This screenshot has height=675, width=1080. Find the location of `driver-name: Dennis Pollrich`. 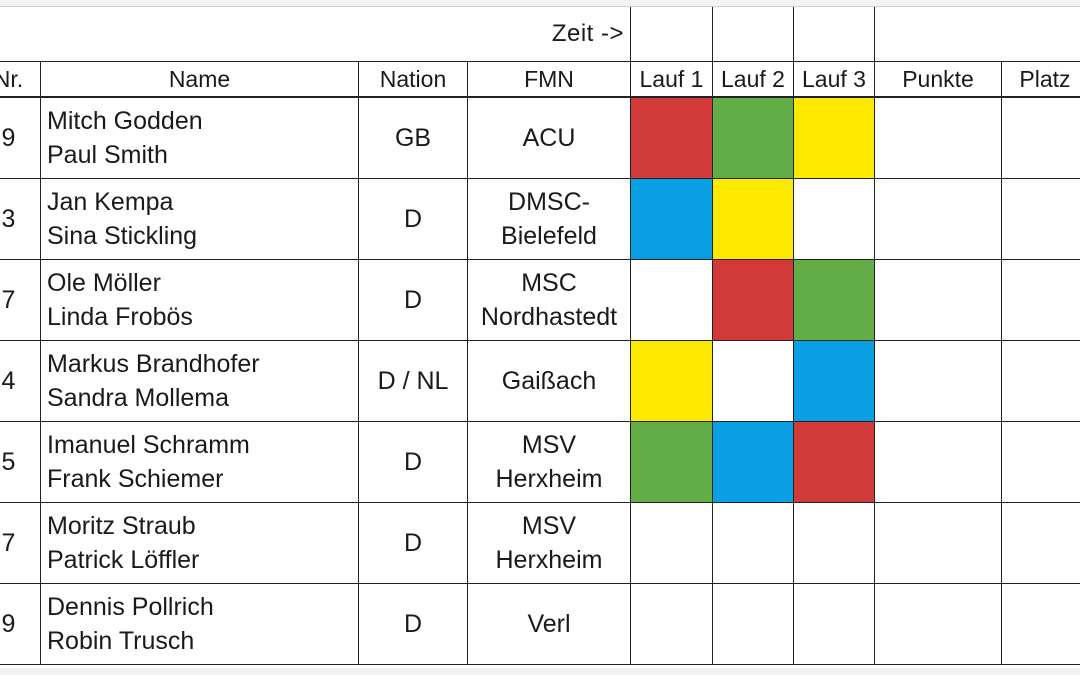

driver-name: Dennis Pollrich is located at coordinates (130, 607).